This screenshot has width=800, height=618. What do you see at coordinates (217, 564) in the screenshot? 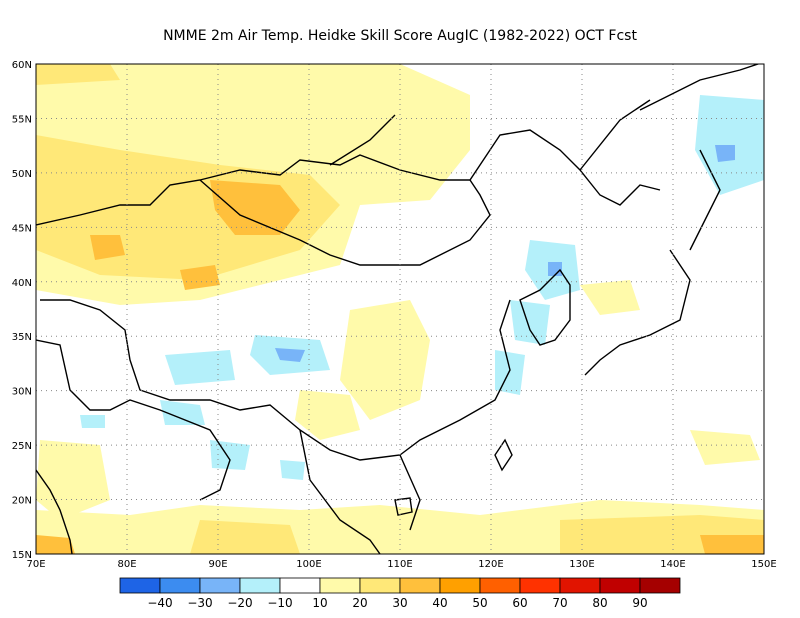
I see `lon-label: 90E` at bounding box center [217, 564].